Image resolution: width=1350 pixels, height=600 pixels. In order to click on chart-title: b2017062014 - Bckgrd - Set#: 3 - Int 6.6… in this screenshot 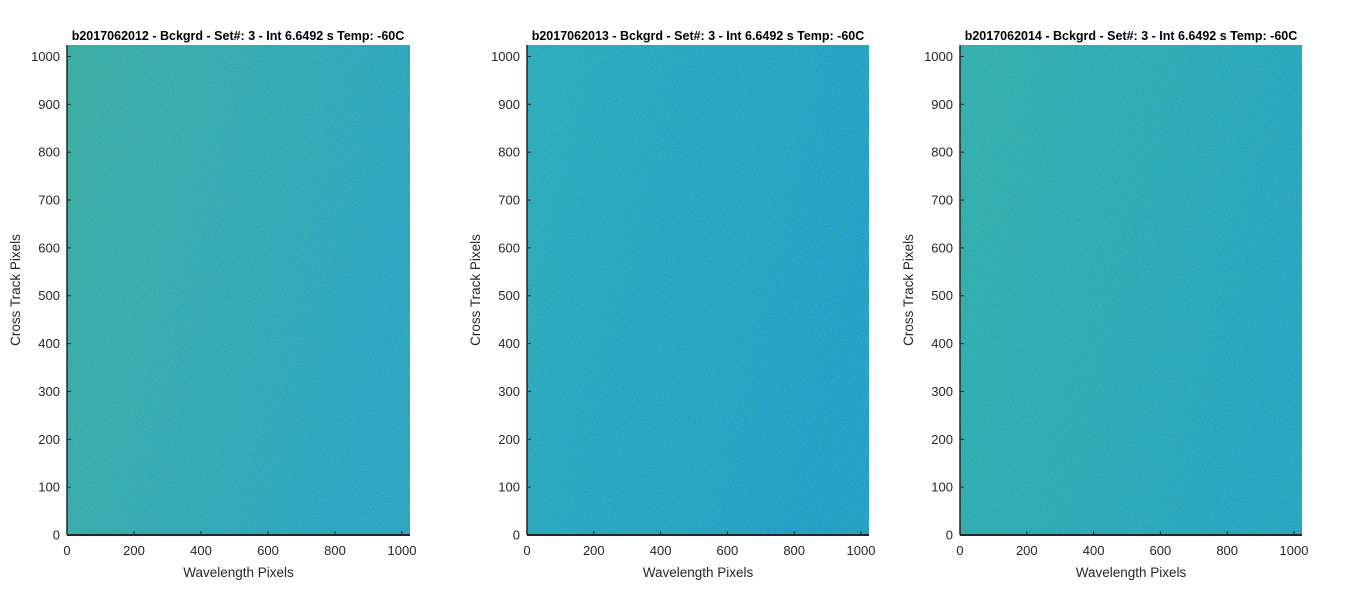, I will do `click(1131, 36)`.